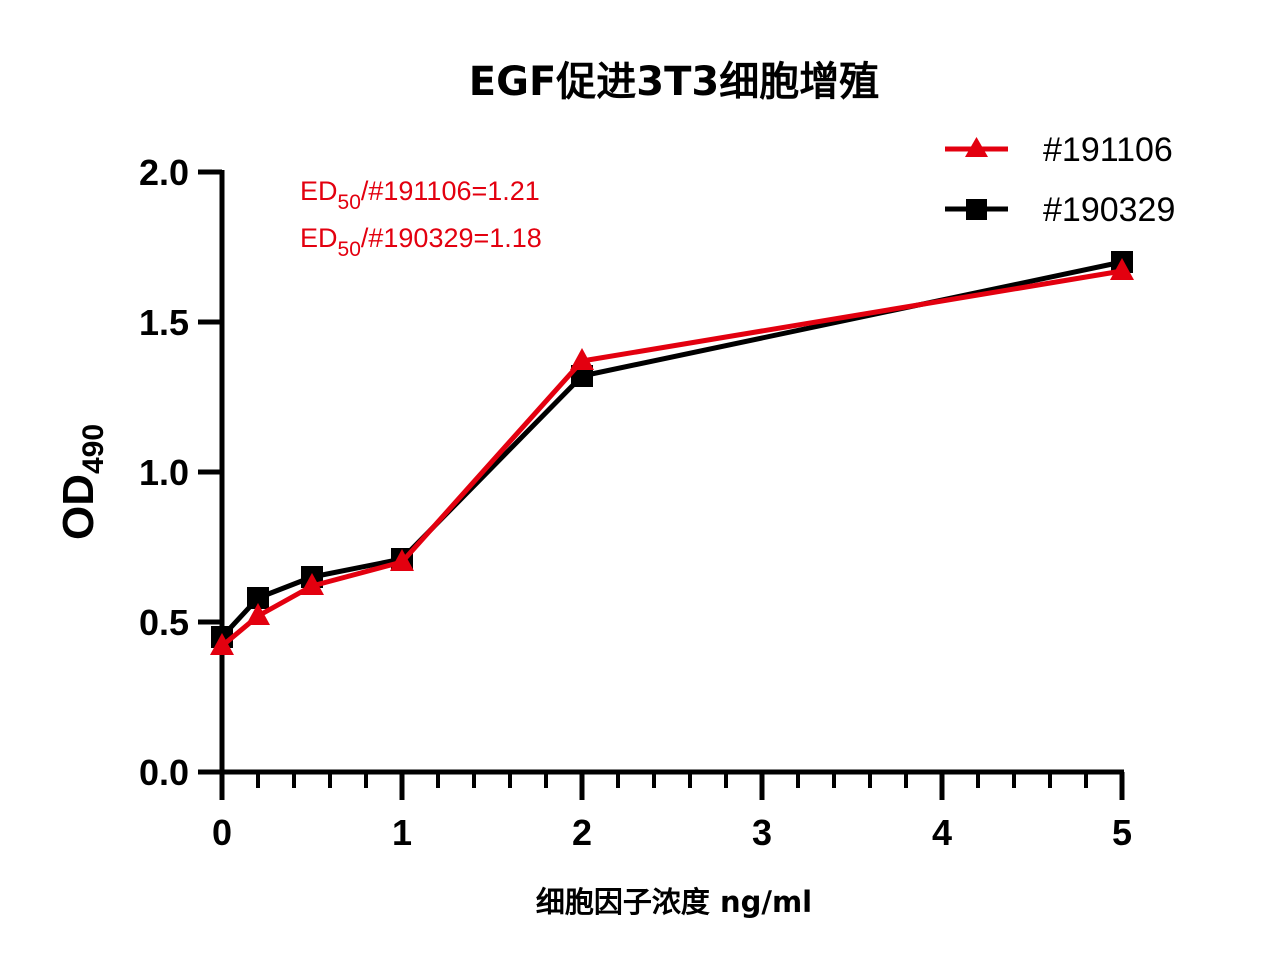 This screenshot has height=965, width=1266. What do you see at coordinates (421, 218) in the screenshot?
I see `ed50-annotations: ED50/#191106=1.21 ED50/#190329=1.18` at bounding box center [421, 218].